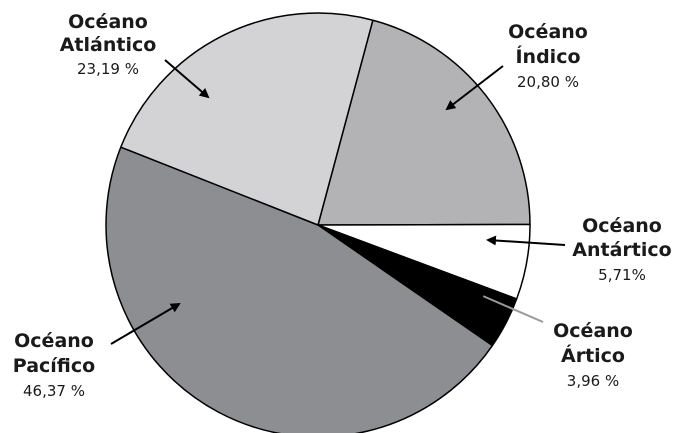  I want to click on label-antartico: Océano Antártico 5,71%, so click(621, 249).